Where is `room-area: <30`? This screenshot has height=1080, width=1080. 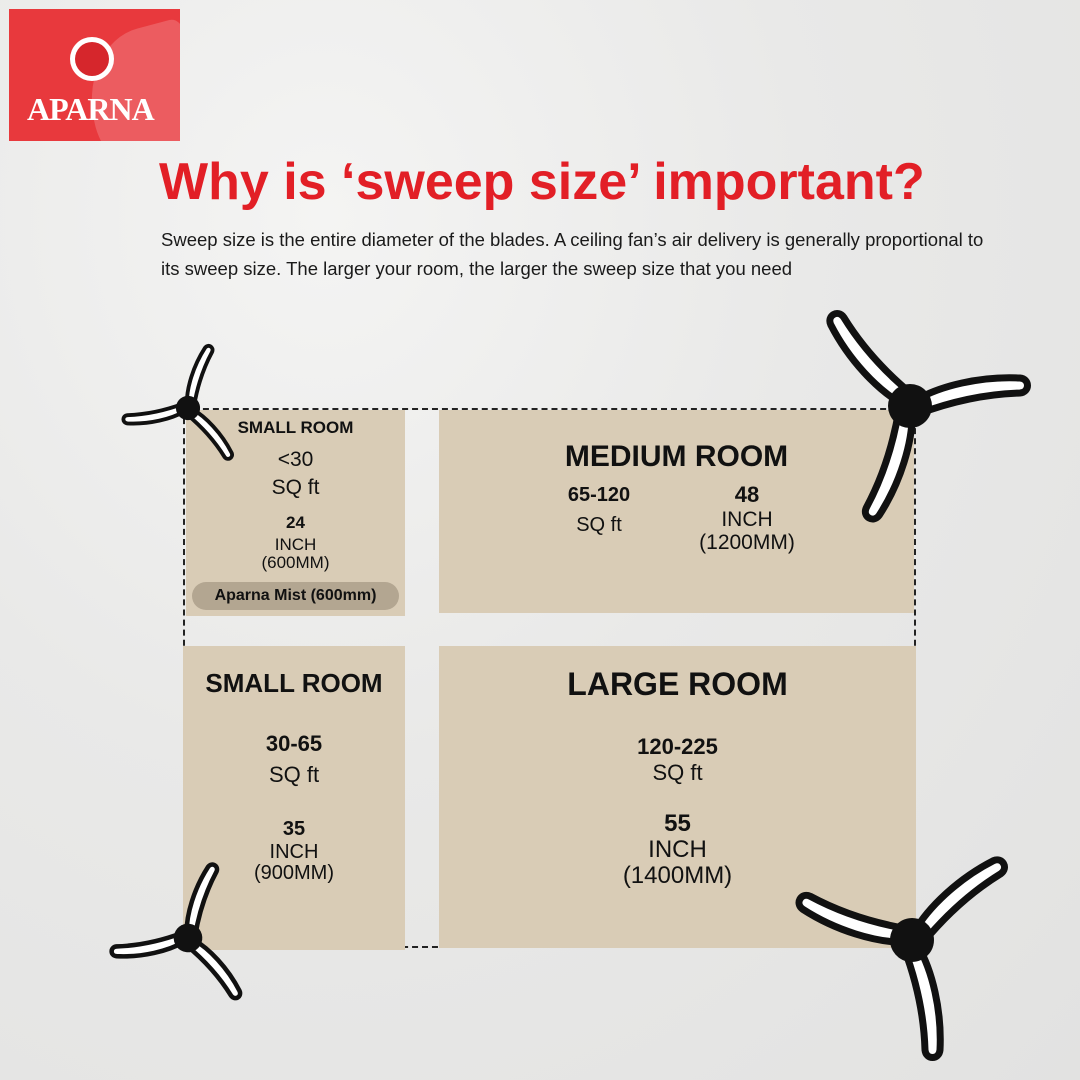
room-area: <30 is located at coordinates (295, 459).